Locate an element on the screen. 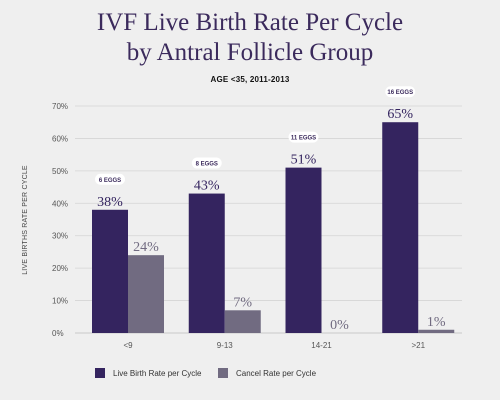 The height and width of the screenshot is (400, 500). x-tick-label: >21 is located at coordinates (418, 345).